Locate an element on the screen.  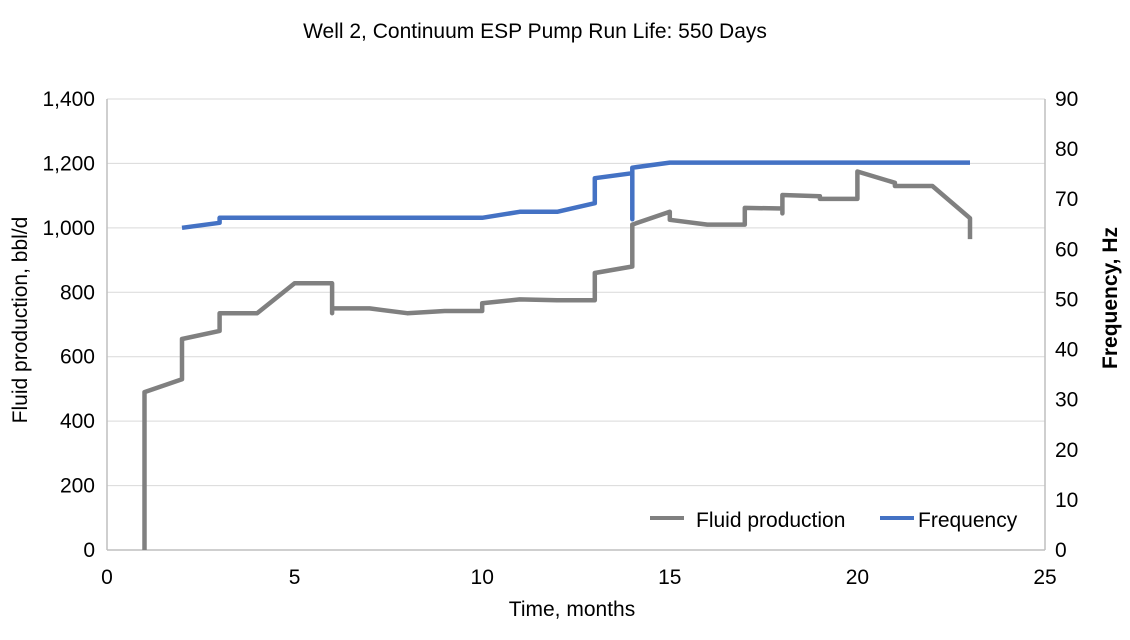
x-tick-label: 0 is located at coordinates (107, 577).